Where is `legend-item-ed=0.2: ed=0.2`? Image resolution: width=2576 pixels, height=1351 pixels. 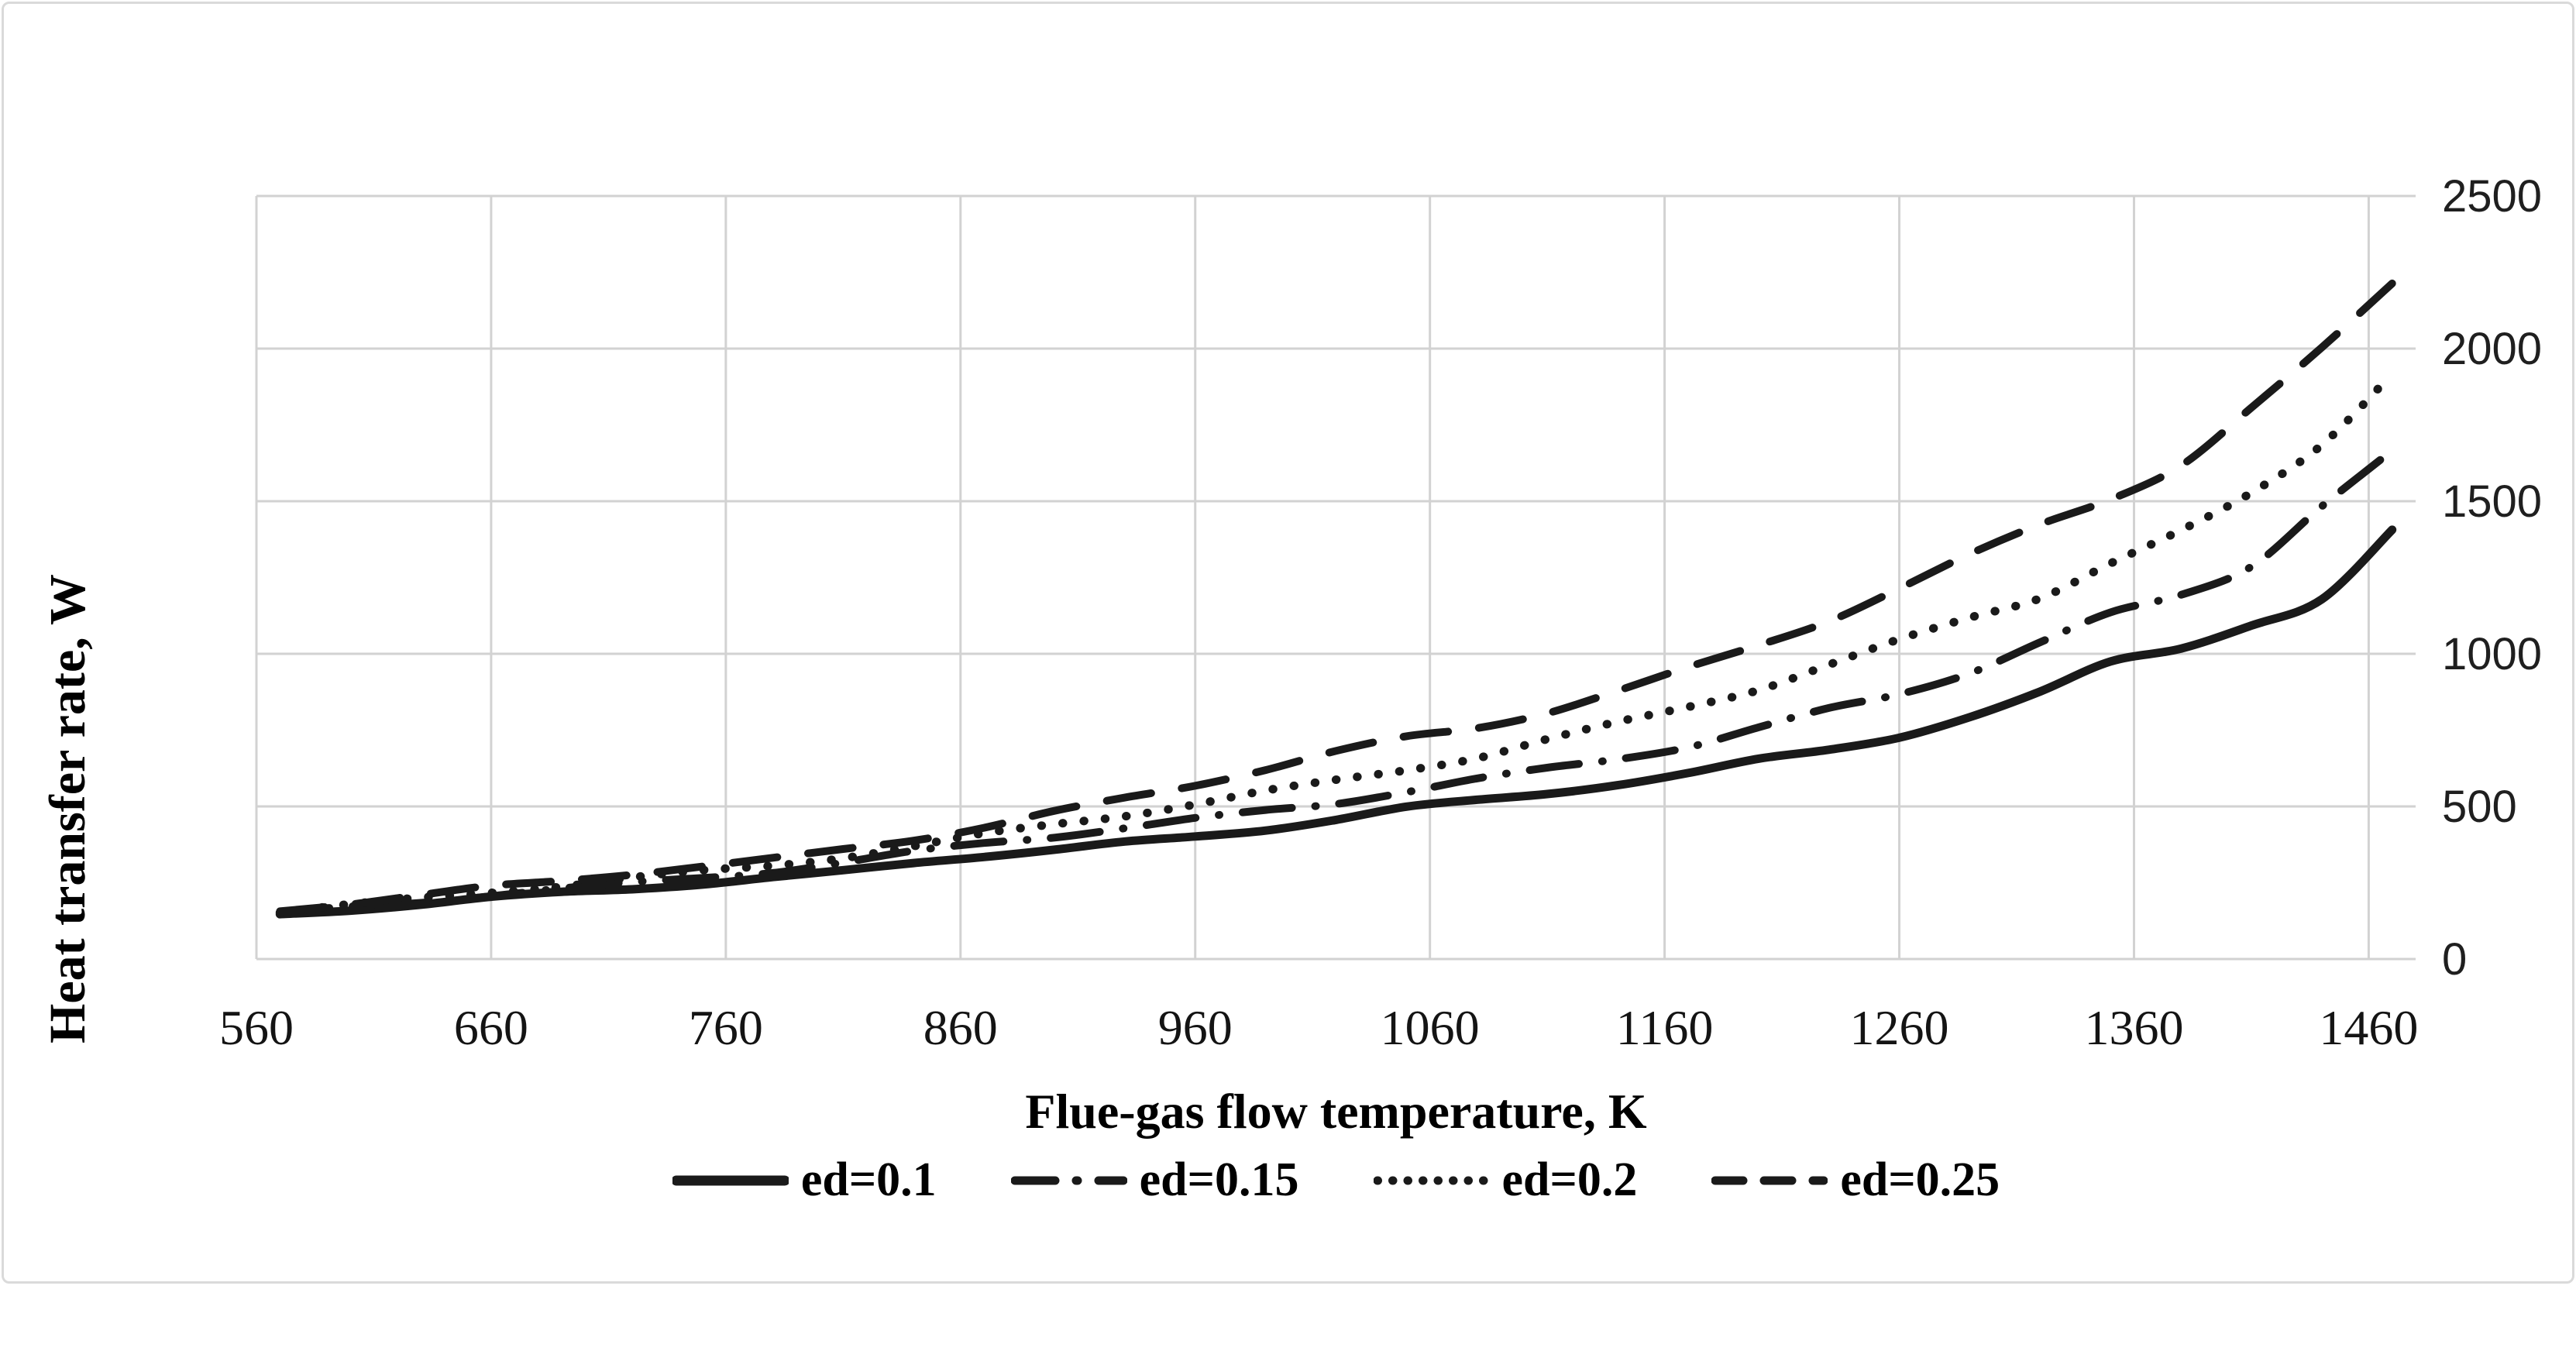 legend-item-ed=0.2: ed=0.2 is located at coordinates (1505, 1180).